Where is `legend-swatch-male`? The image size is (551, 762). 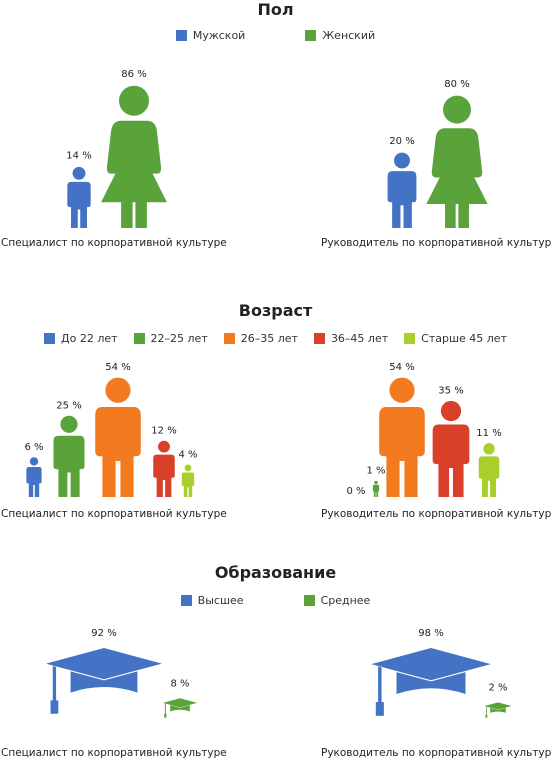
legend-swatch-male is located at coordinates (181, 35).